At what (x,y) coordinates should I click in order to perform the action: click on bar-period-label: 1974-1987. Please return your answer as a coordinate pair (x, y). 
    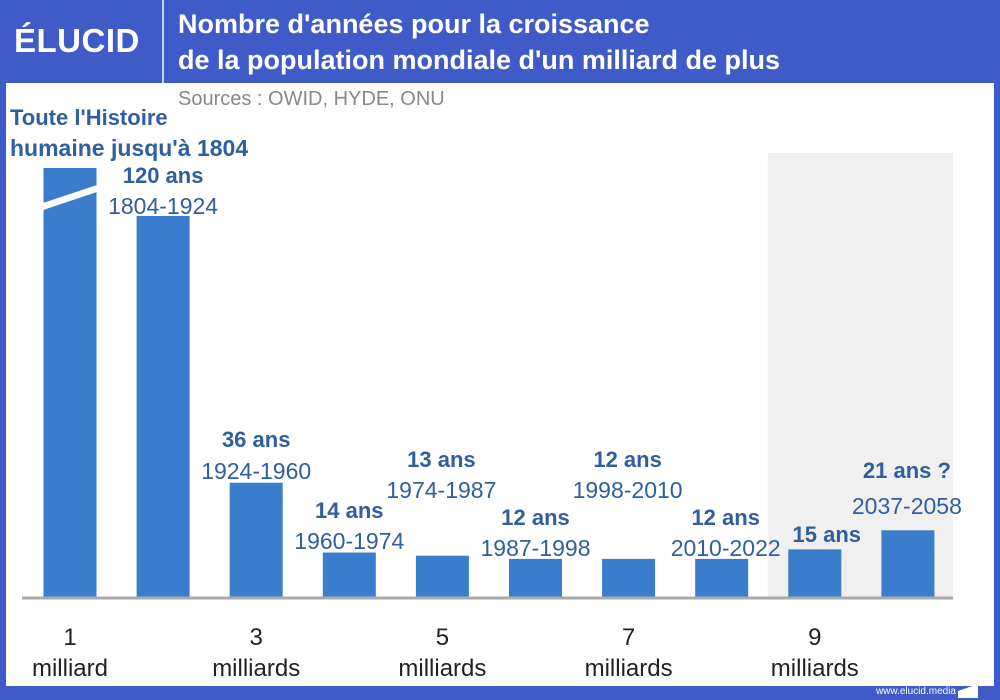
    Looking at the image, I should click on (441, 490).